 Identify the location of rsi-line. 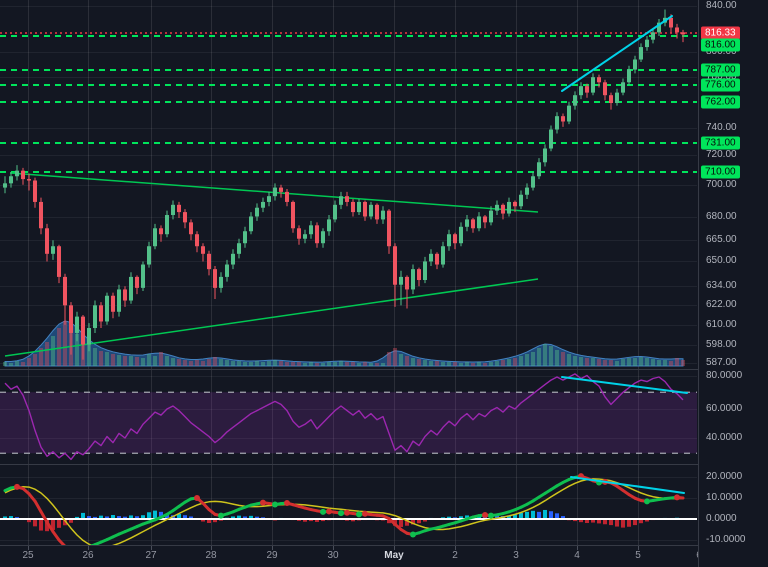
(344, 417).